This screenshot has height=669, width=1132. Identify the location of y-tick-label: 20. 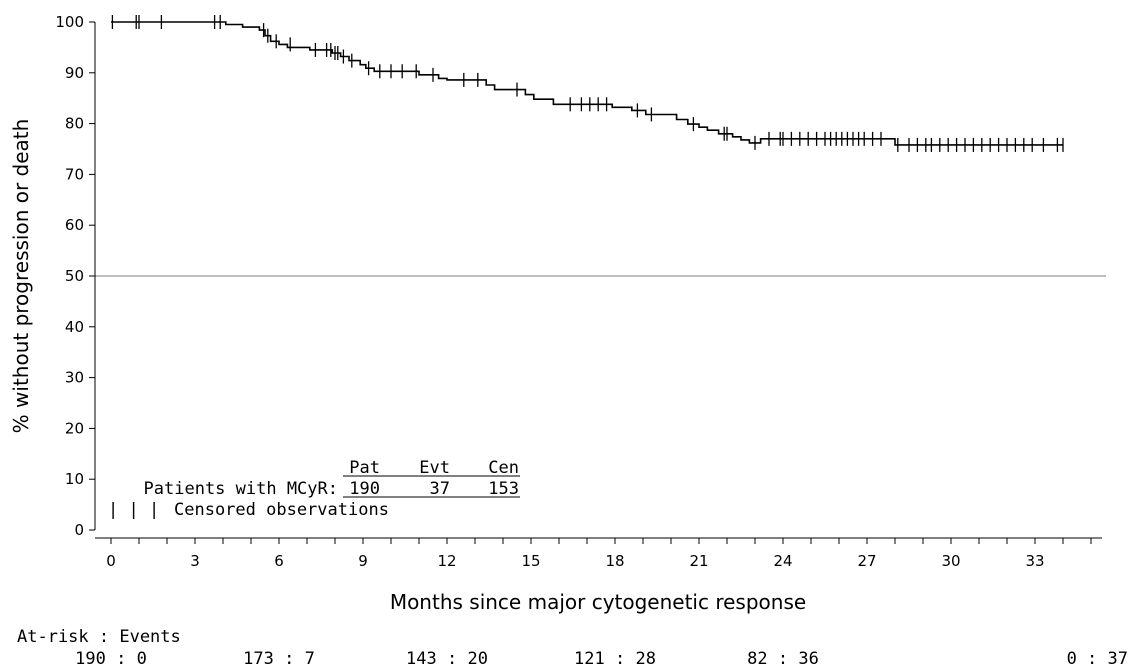
(74, 428).